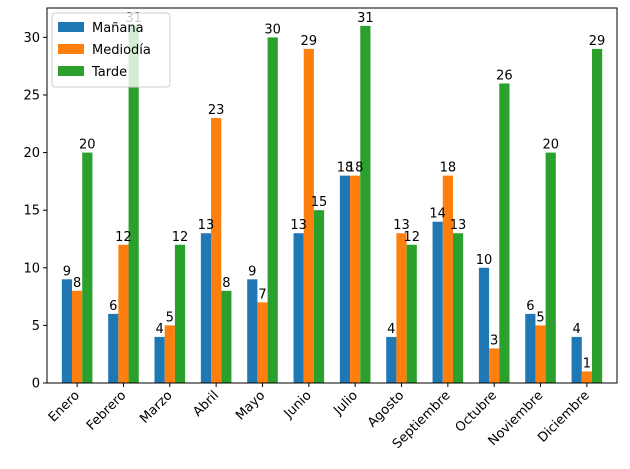  What do you see at coordinates (250, 405) in the screenshot?
I see `x-tick-label: Mayo` at bounding box center [250, 405].